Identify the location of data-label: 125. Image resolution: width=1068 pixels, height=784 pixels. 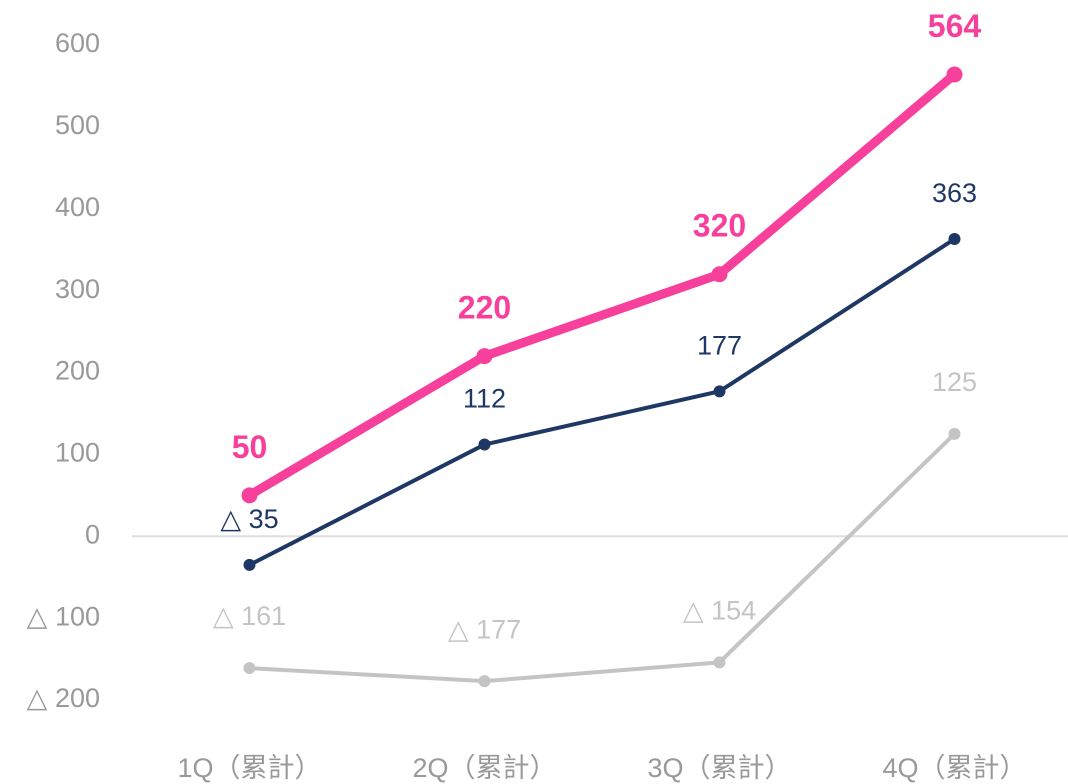
(954, 382).